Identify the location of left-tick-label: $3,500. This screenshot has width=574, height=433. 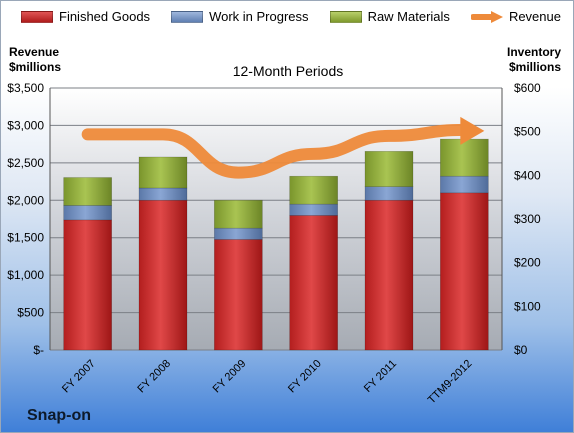
(25, 88).